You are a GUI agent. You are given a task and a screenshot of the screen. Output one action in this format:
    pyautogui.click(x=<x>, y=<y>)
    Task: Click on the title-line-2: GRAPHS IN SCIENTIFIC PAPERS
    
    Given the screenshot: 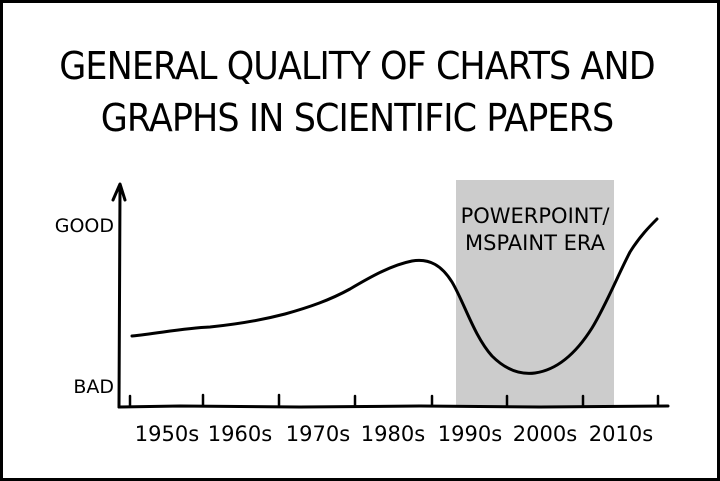 What is the action you would take?
    pyautogui.click(x=357, y=118)
    